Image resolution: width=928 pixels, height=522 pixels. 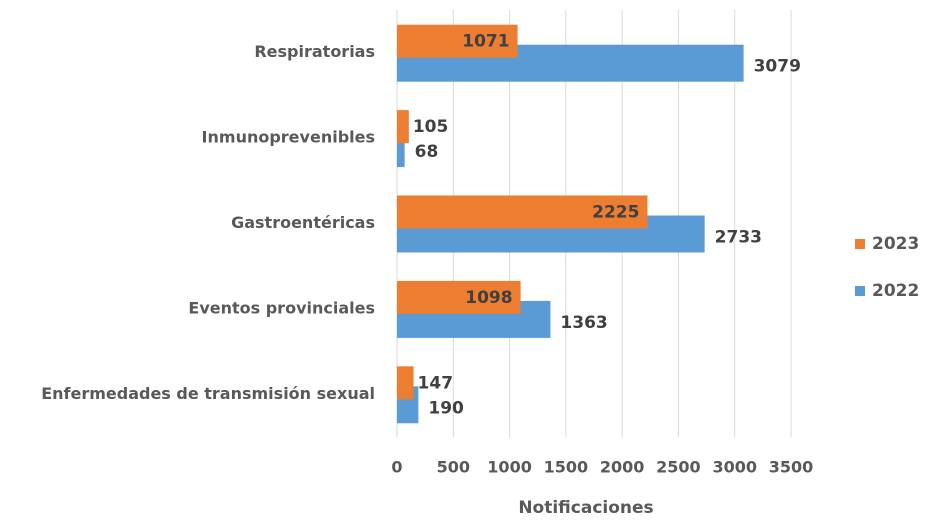 I want to click on y-tick-label: Eventos provinciales, so click(x=281, y=307).